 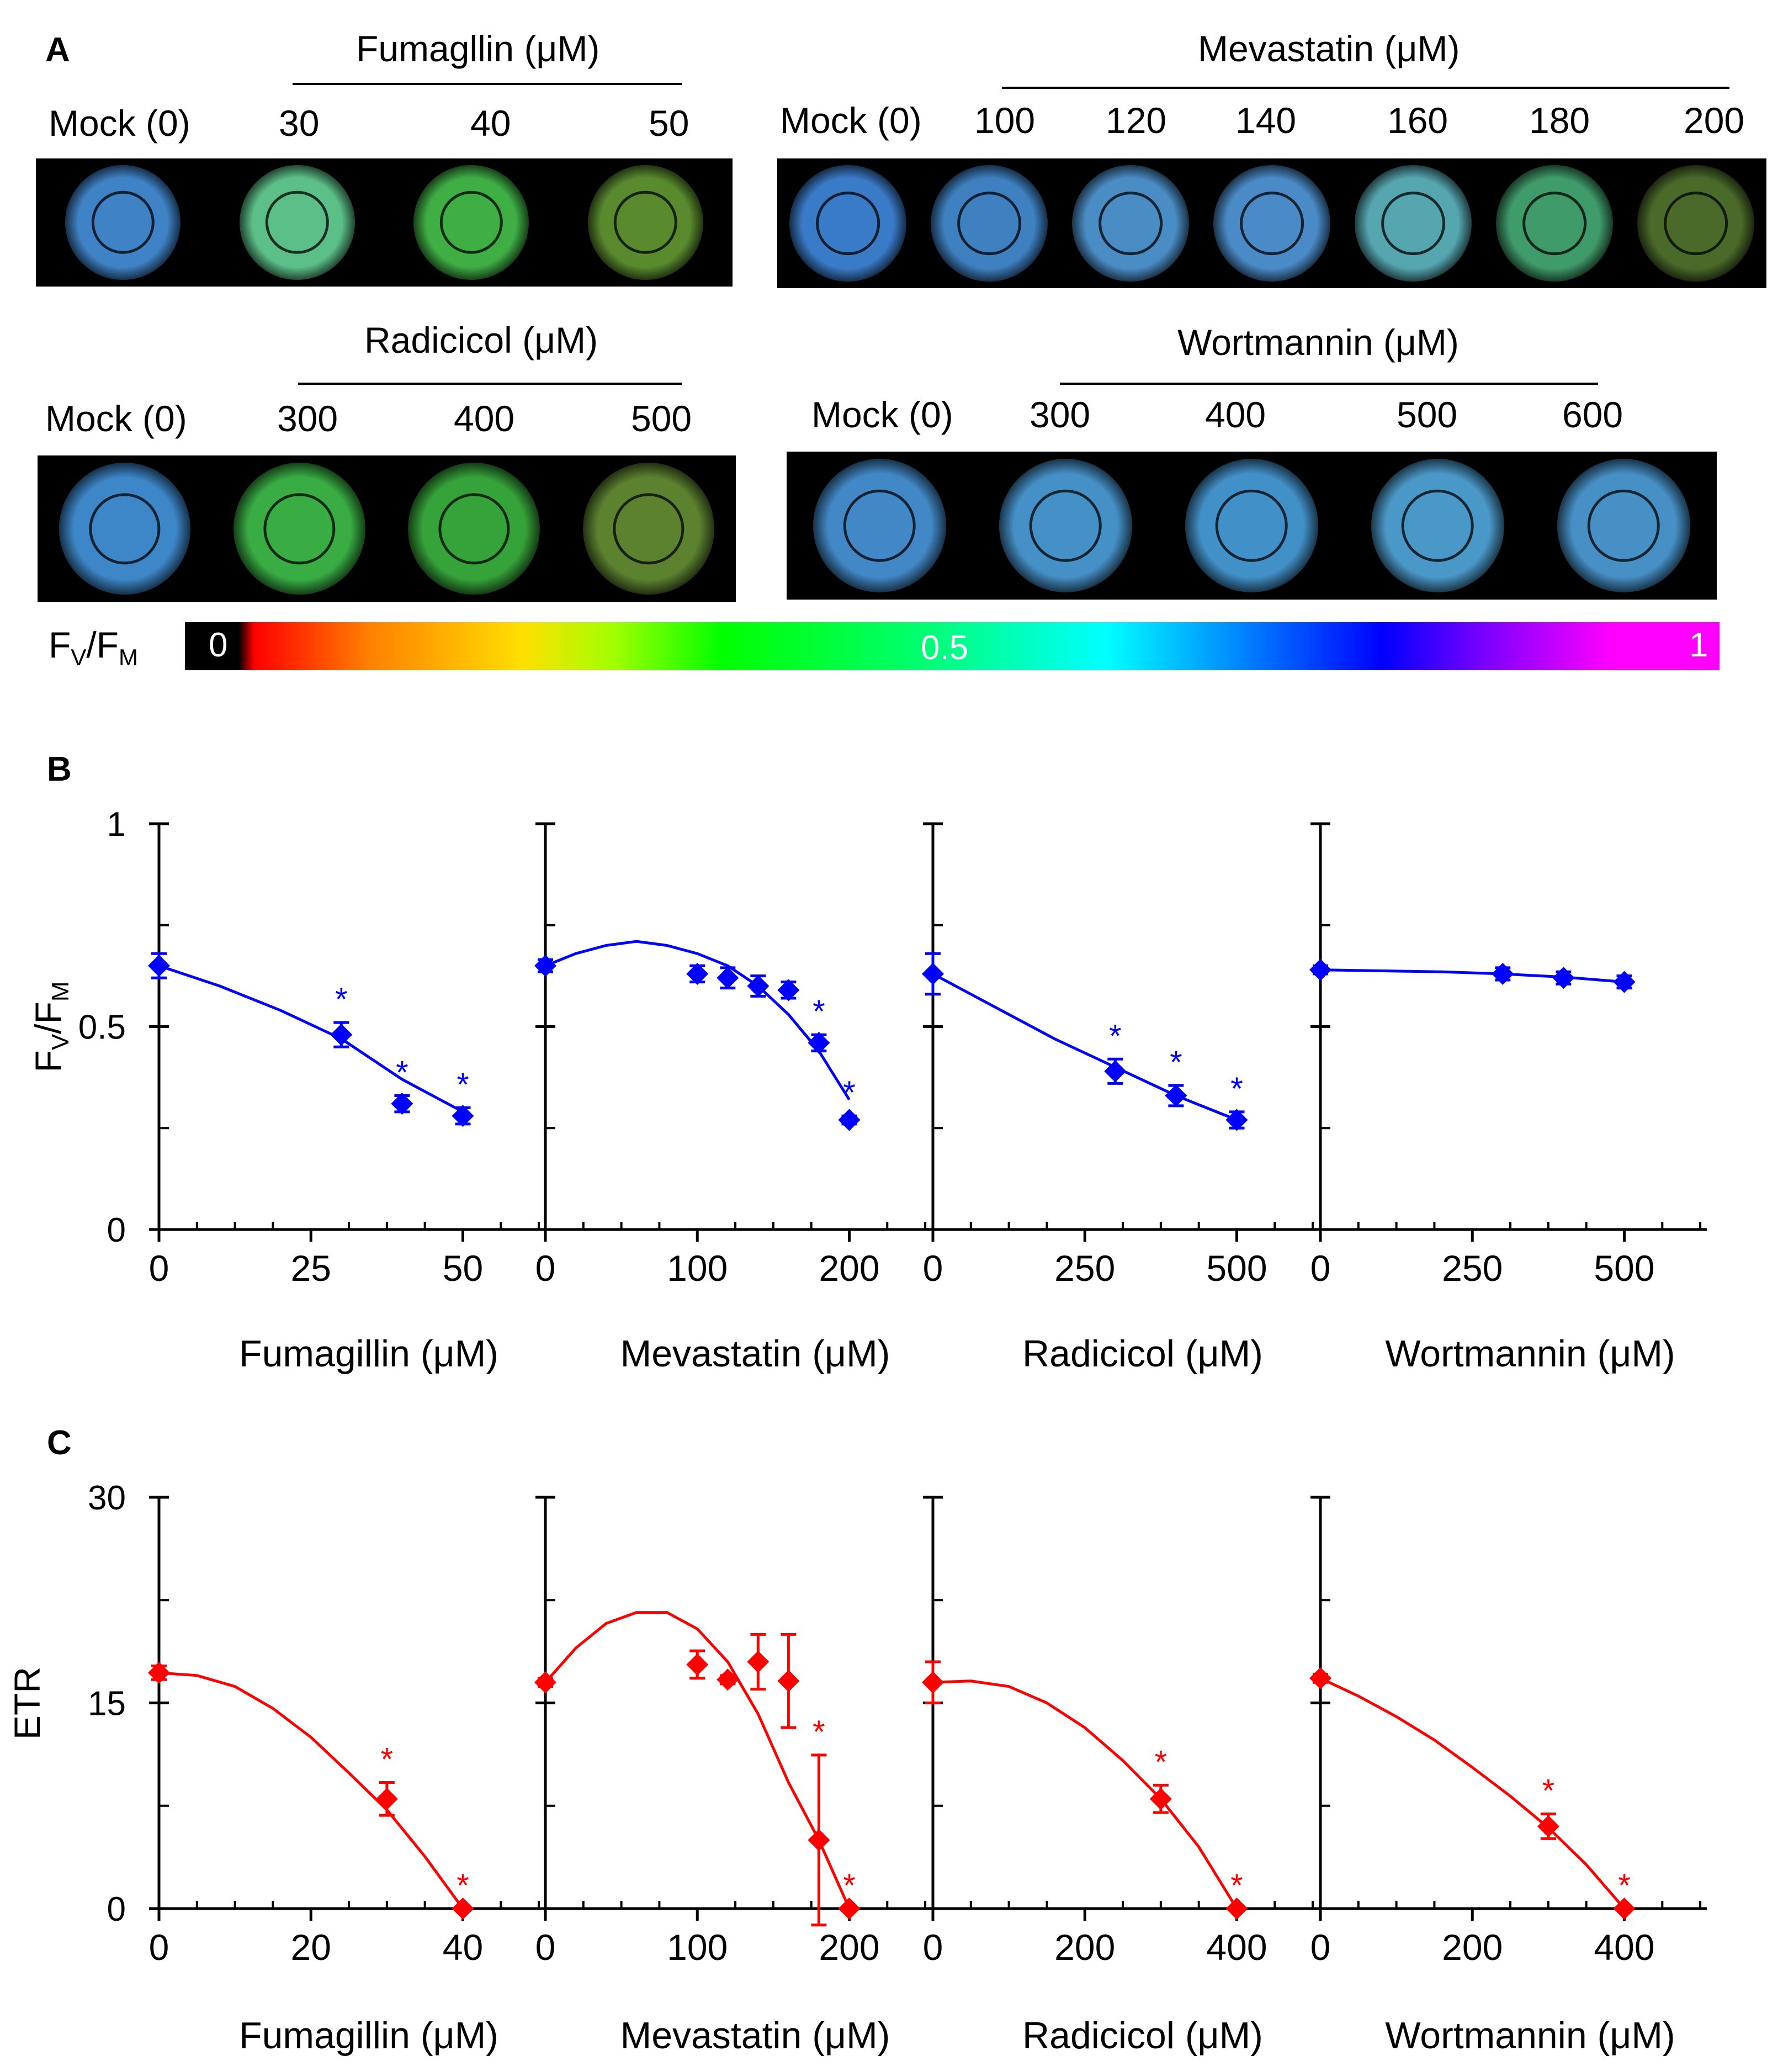 I want to click on y-tick-label: 15, so click(x=107, y=1704).